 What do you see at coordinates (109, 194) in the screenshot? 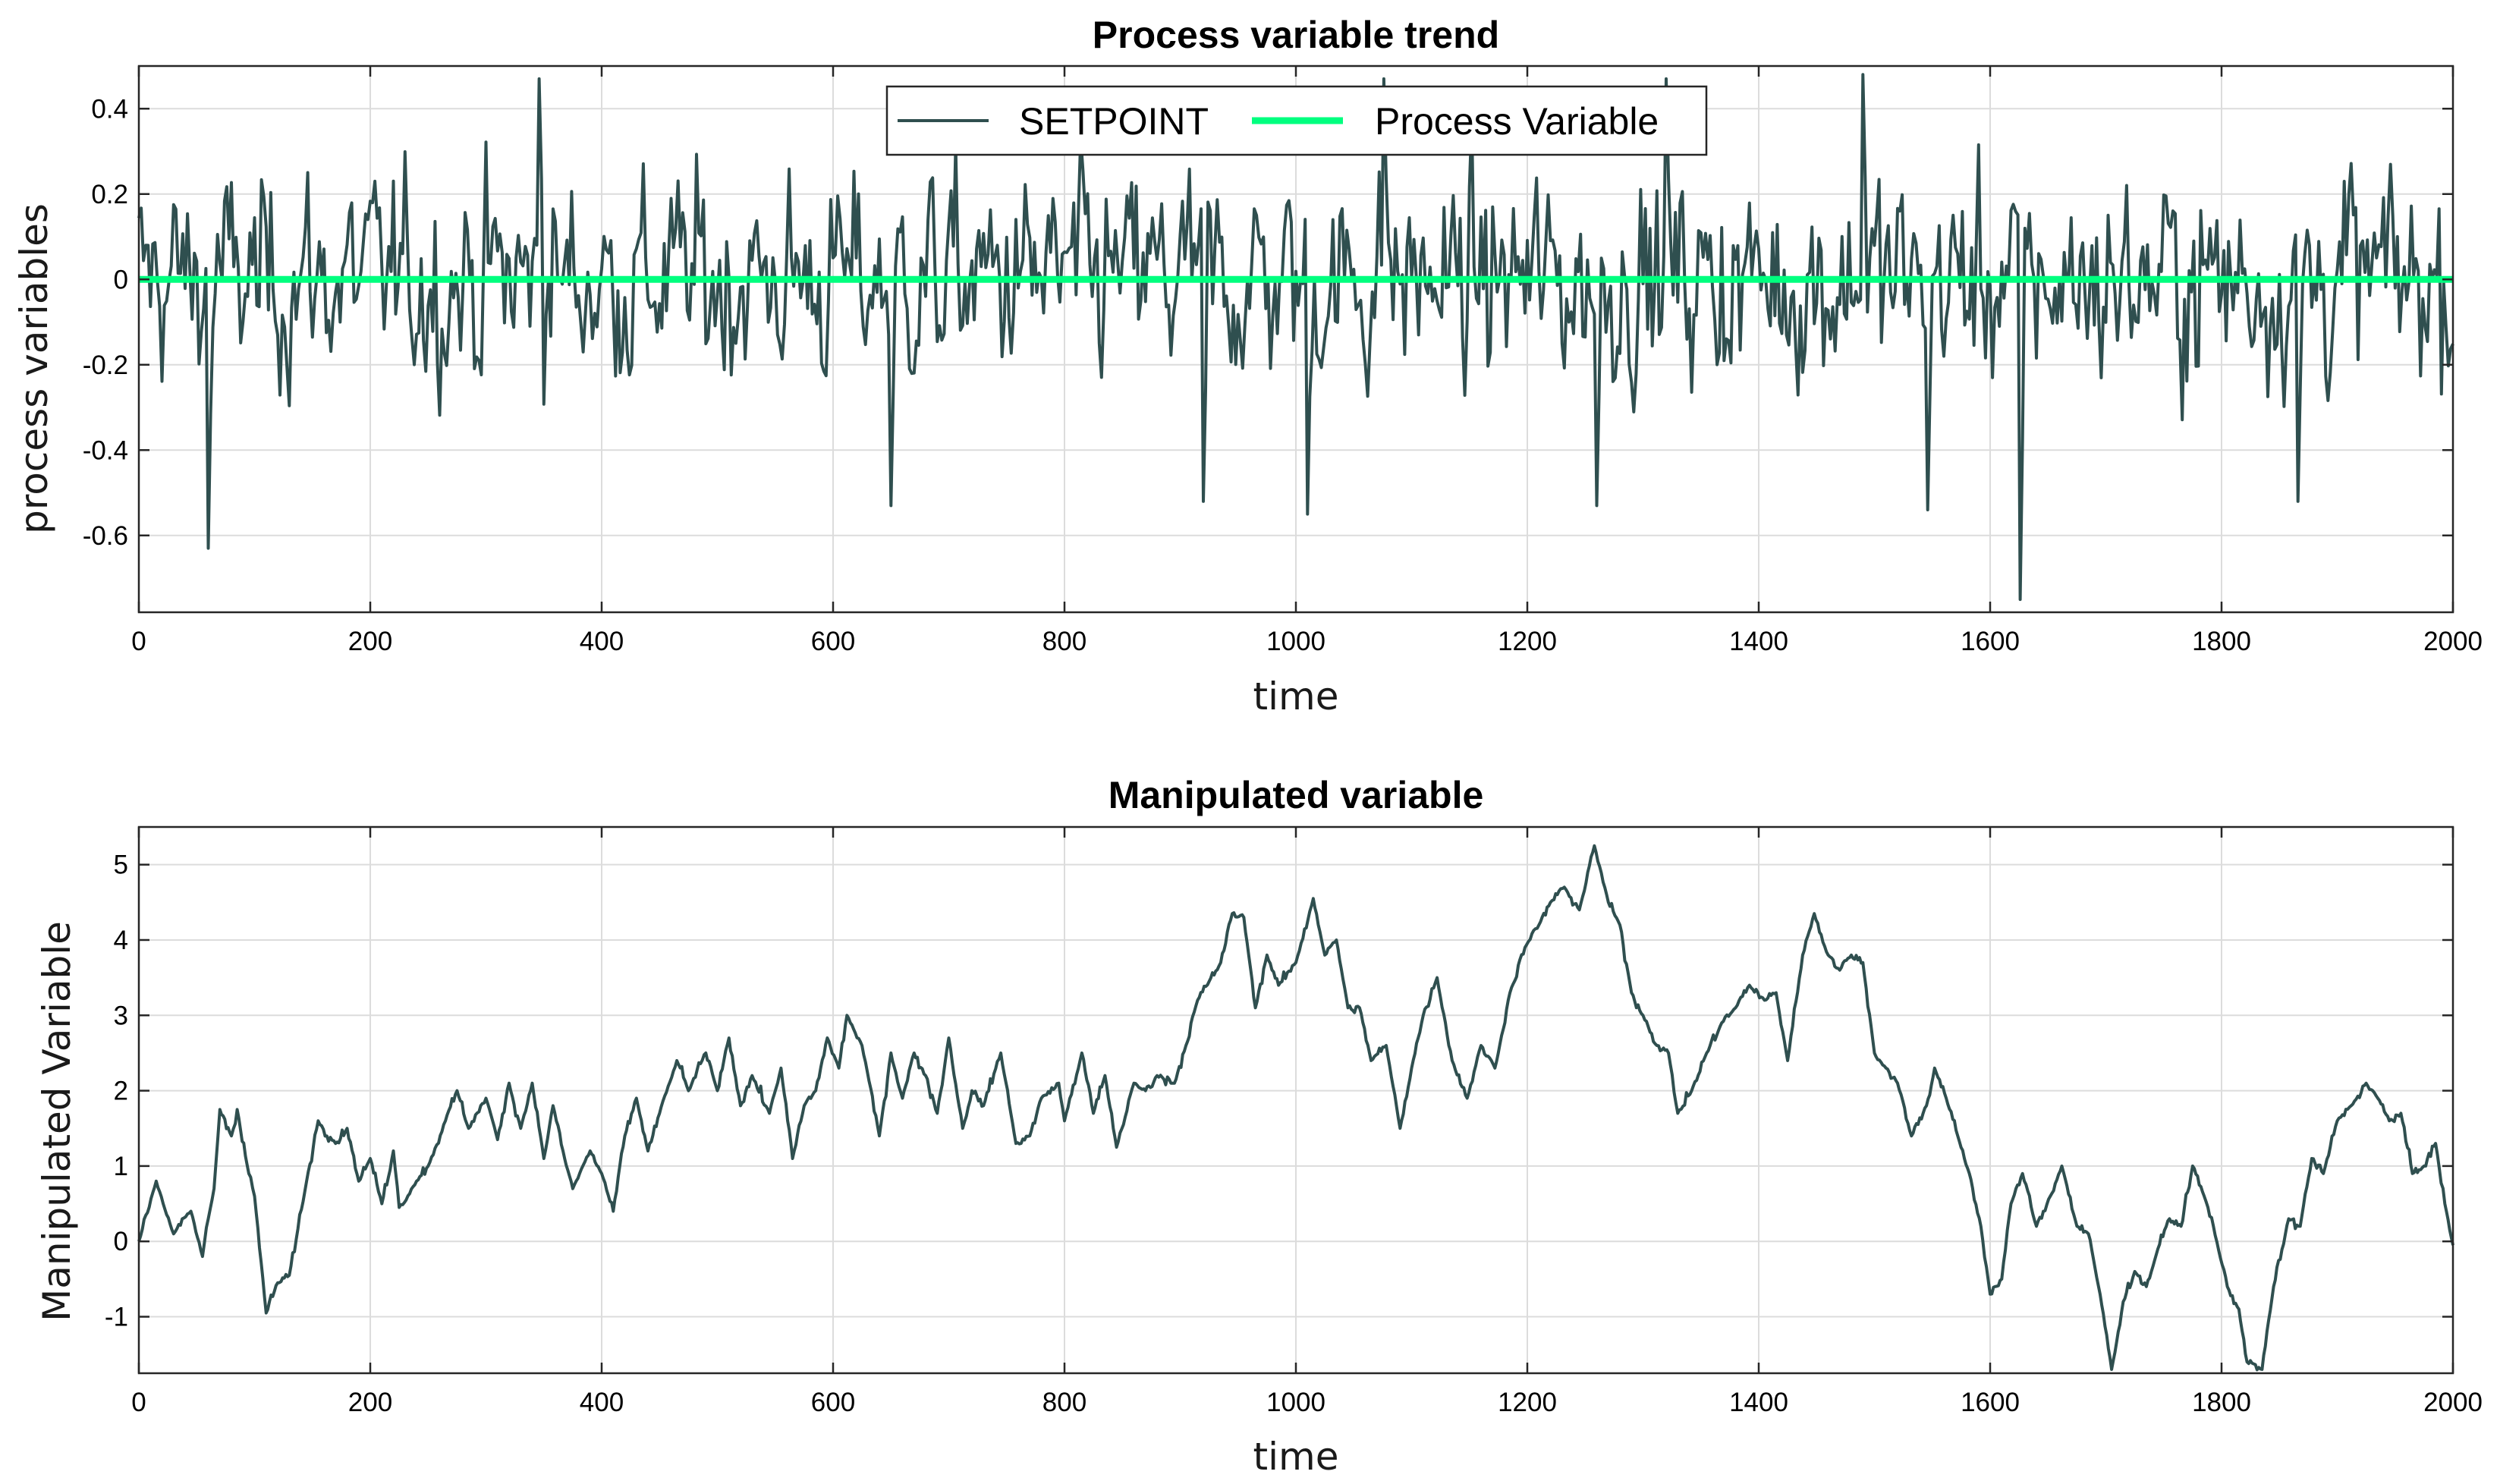
I see `y-tick-label: 0.2` at bounding box center [109, 194].